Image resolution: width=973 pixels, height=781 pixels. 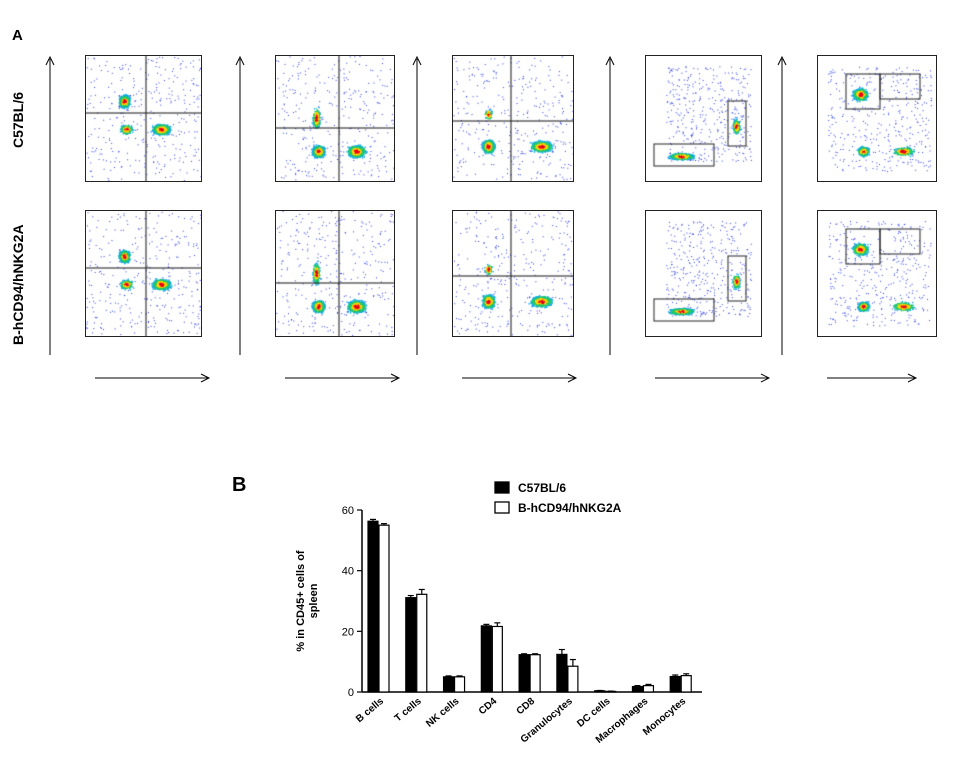 I want to click on row-label-hcd94: B-hCD94/hNKG2A, so click(x=18, y=284).